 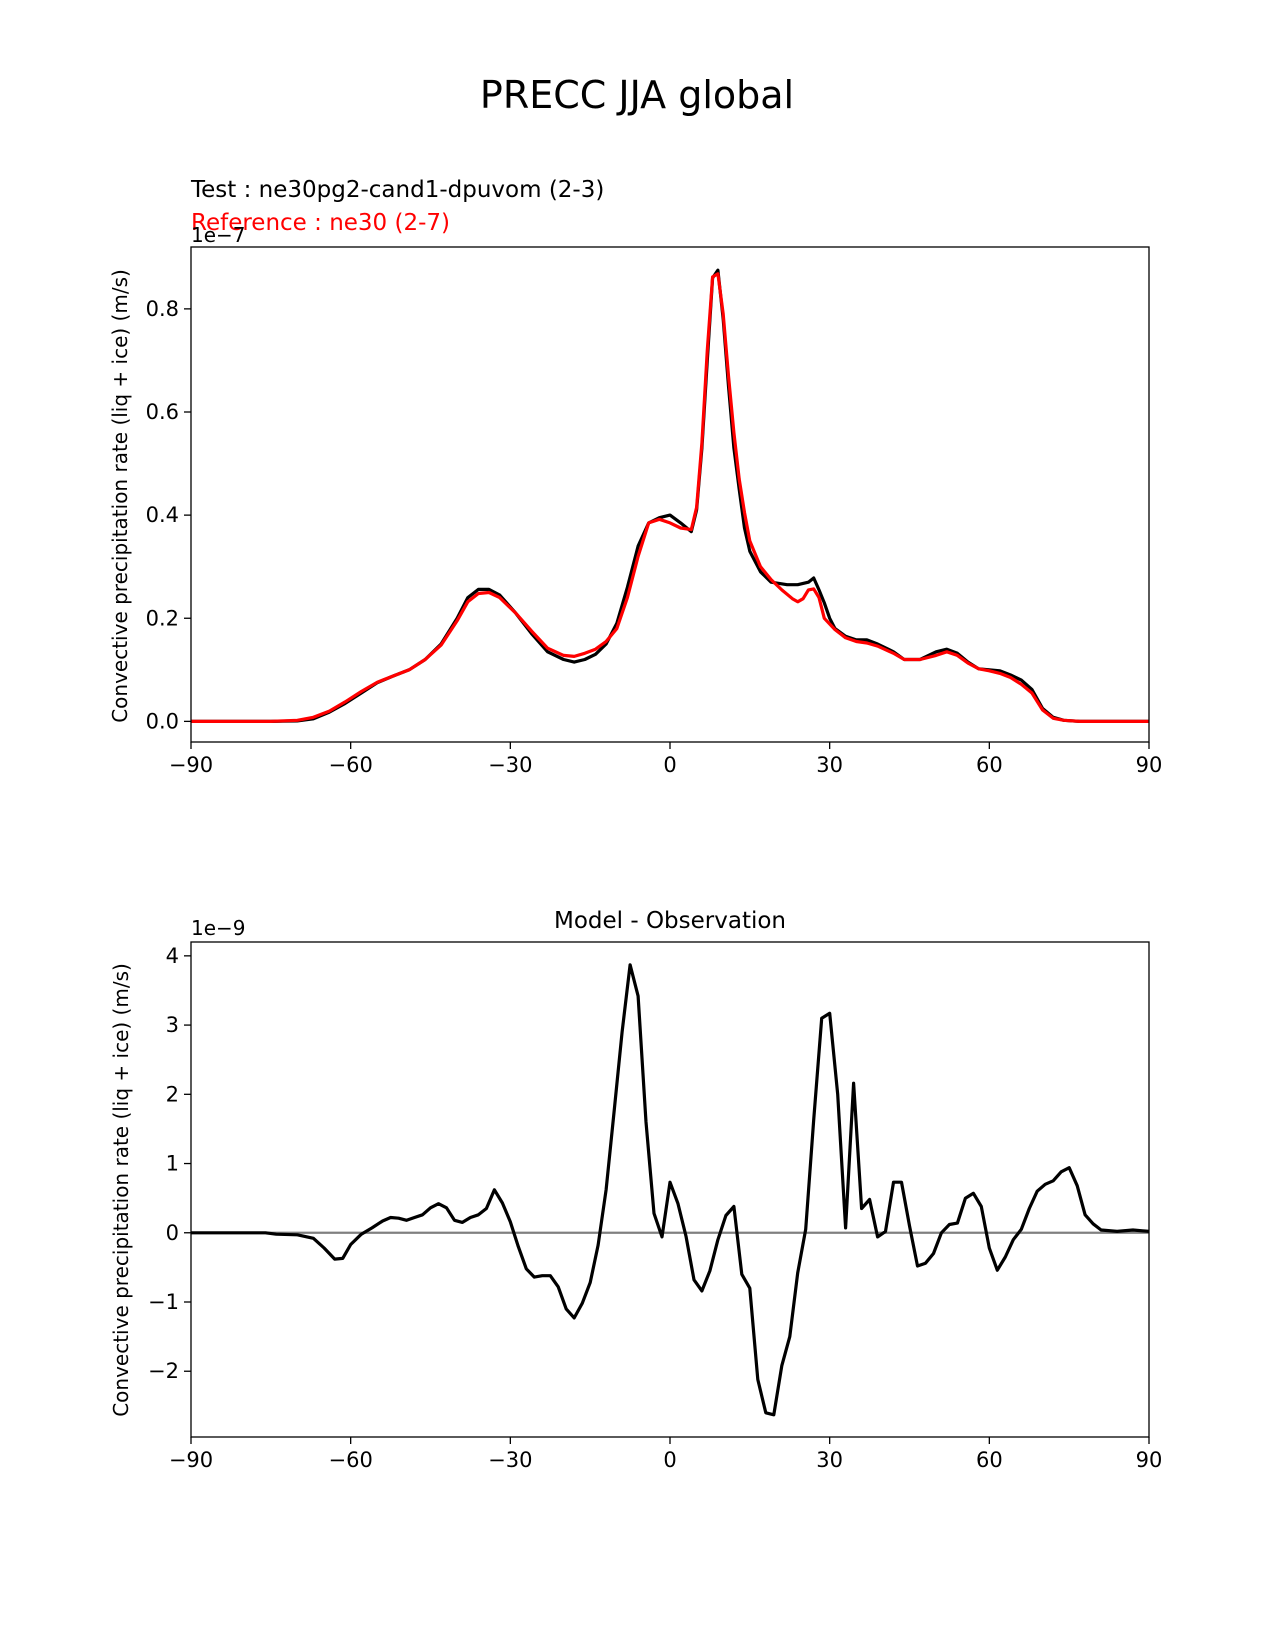 I want to click on test-label: Test : ne30pg2-cand1-dpuvom (2-3), so click(x=397, y=190).